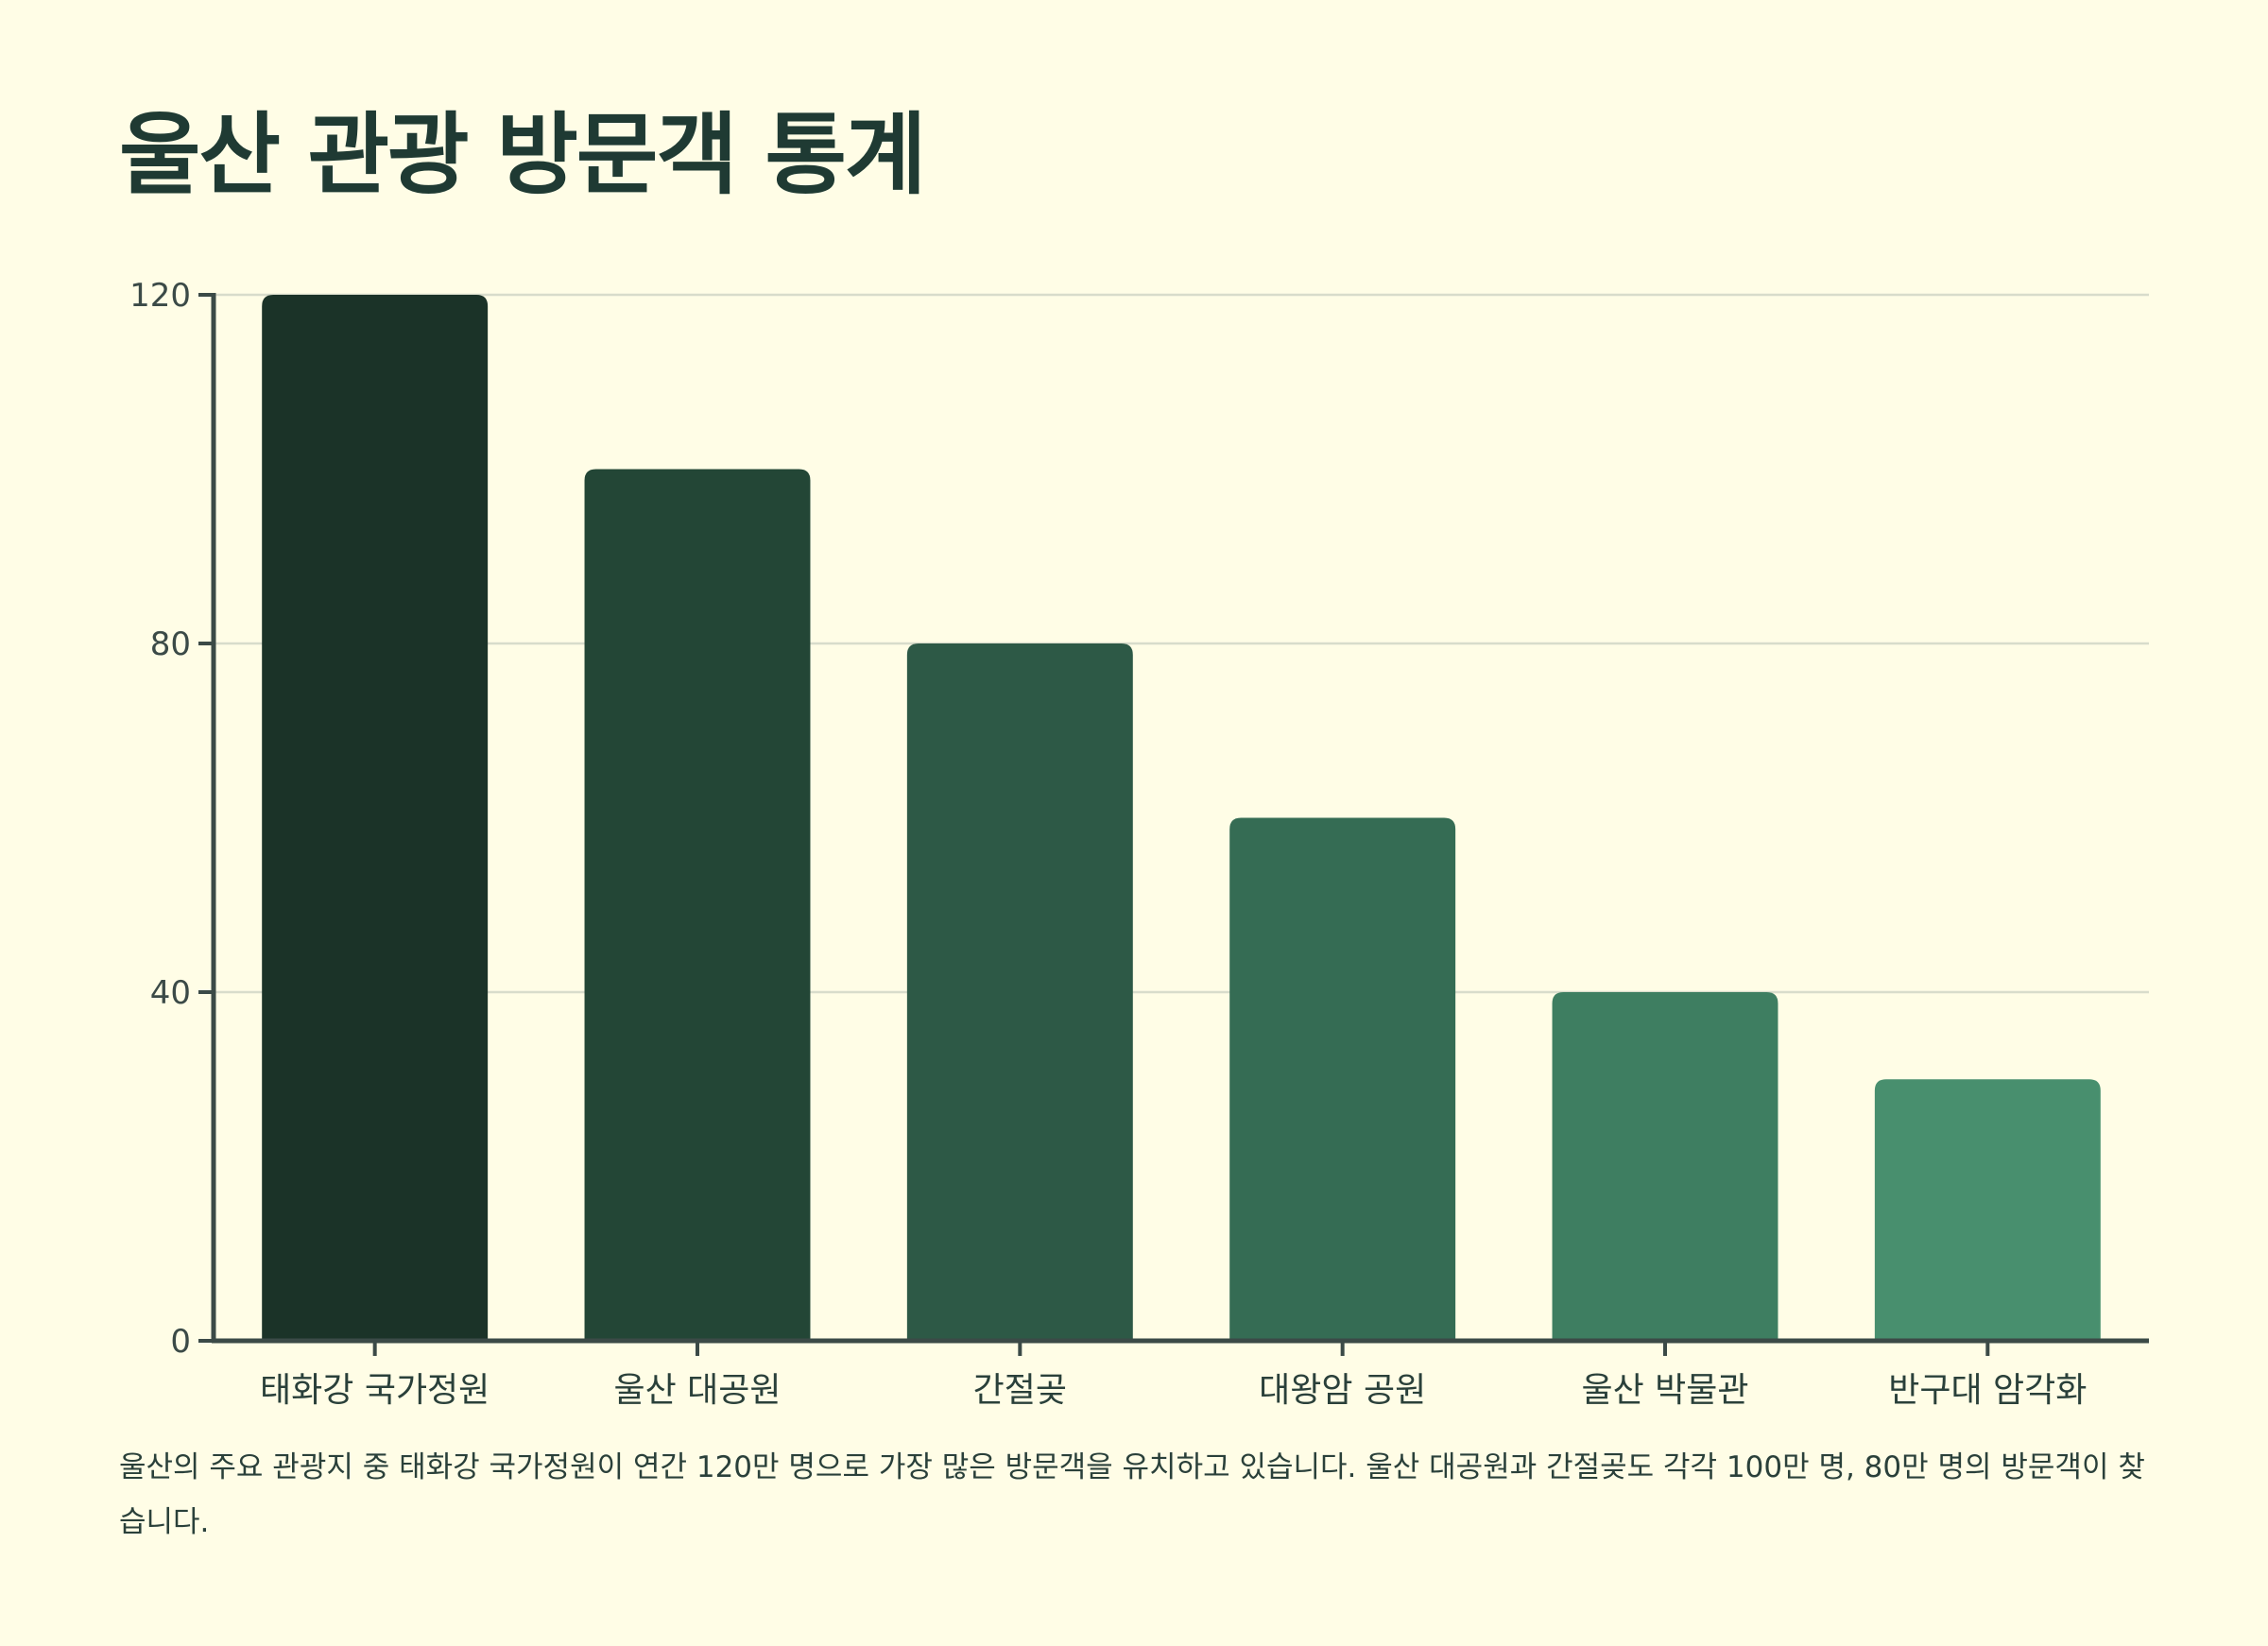 This screenshot has width=2268, height=1646. What do you see at coordinates (697, 1390) in the screenshot?
I see `x-tick-label: 울산 대공원` at bounding box center [697, 1390].